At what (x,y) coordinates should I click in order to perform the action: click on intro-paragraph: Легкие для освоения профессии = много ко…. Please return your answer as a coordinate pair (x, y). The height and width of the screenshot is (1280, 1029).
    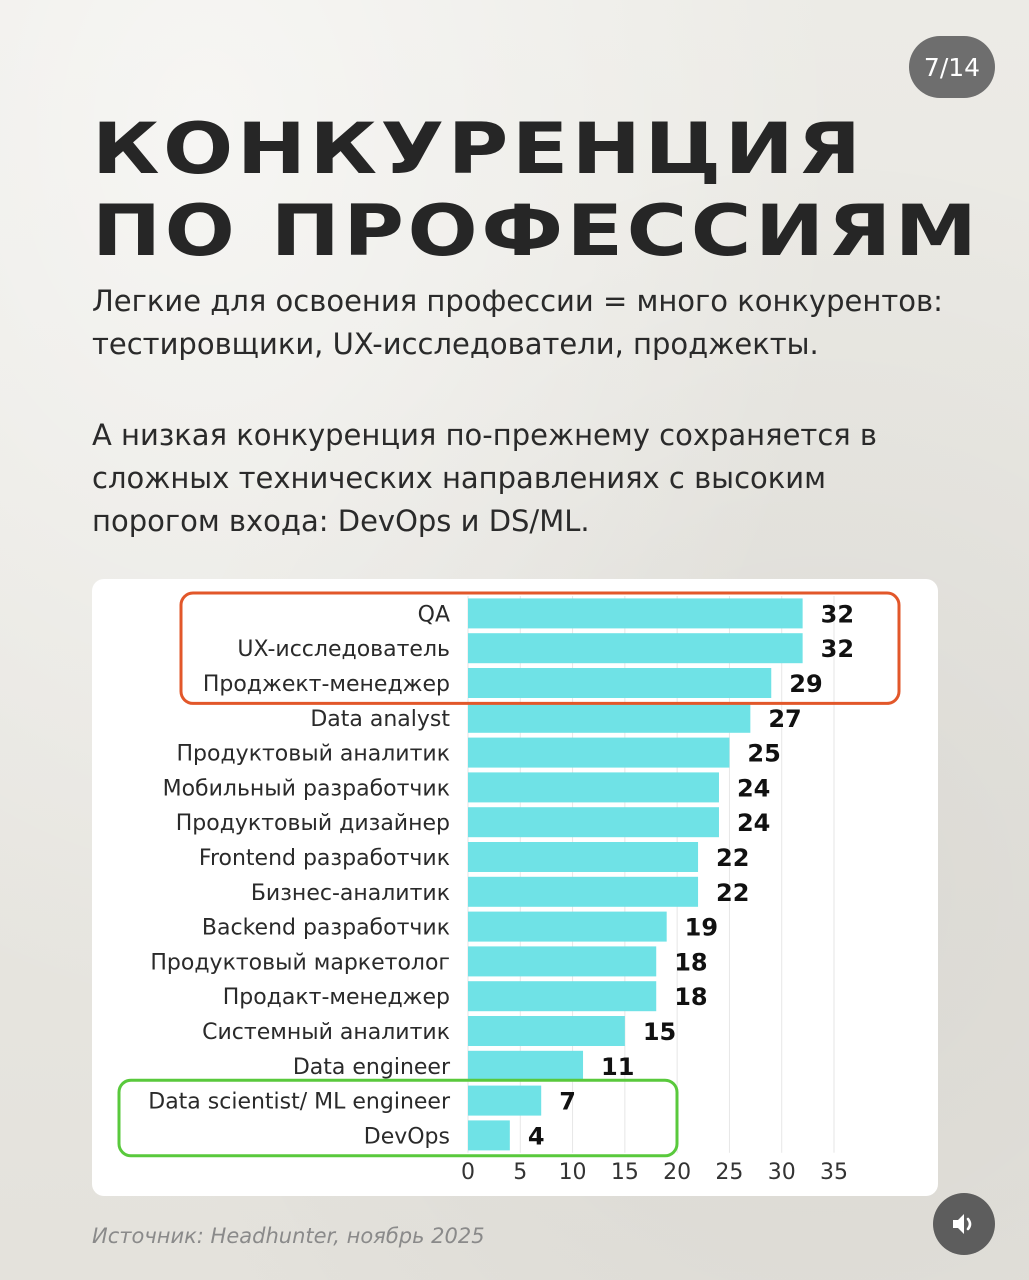
    Looking at the image, I should click on (532, 323).